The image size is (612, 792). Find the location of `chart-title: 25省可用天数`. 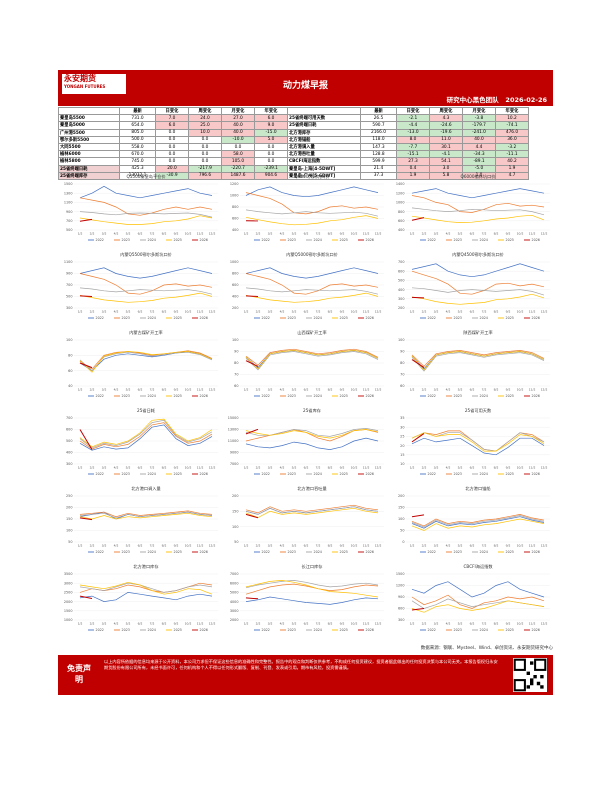

chart-title: 25省可用天数 is located at coordinates (478, 410).